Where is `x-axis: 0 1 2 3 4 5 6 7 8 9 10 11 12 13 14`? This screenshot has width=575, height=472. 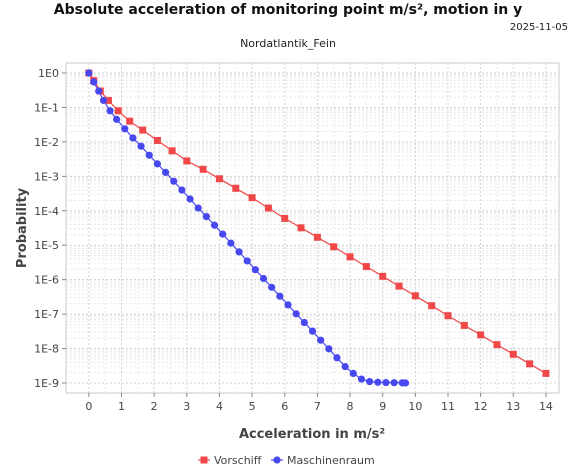
x-axis: 0 1 2 3 4 5 6 7 8 9 10 11 12 13 14 is located at coordinates (319, 403).